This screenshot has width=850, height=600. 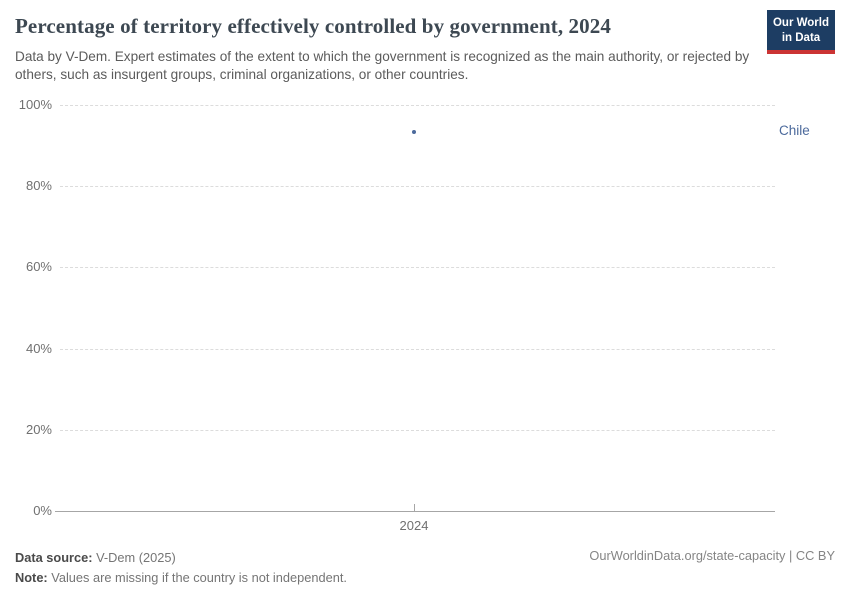 What do you see at coordinates (38, 429) in the screenshot?
I see `y-axis-tick-label: 20%` at bounding box center [38, 429].